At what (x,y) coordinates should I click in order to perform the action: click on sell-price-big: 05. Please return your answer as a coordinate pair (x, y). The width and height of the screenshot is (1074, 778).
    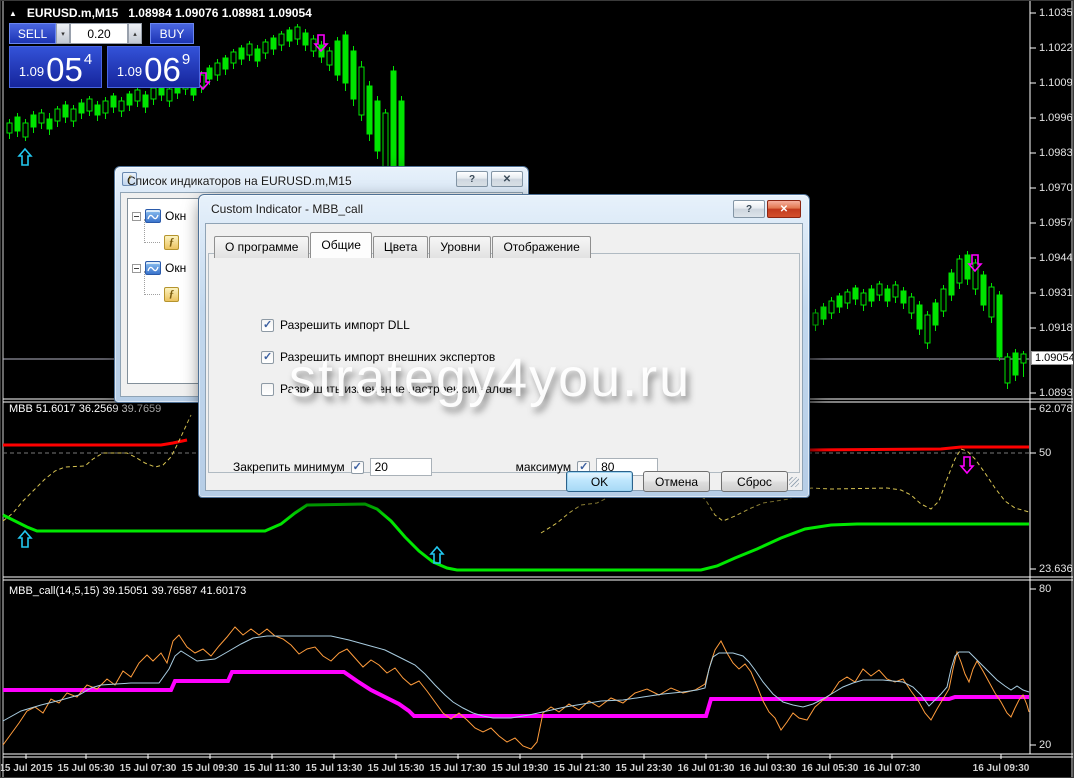
    Looking at the image, I should click on (64, 69).